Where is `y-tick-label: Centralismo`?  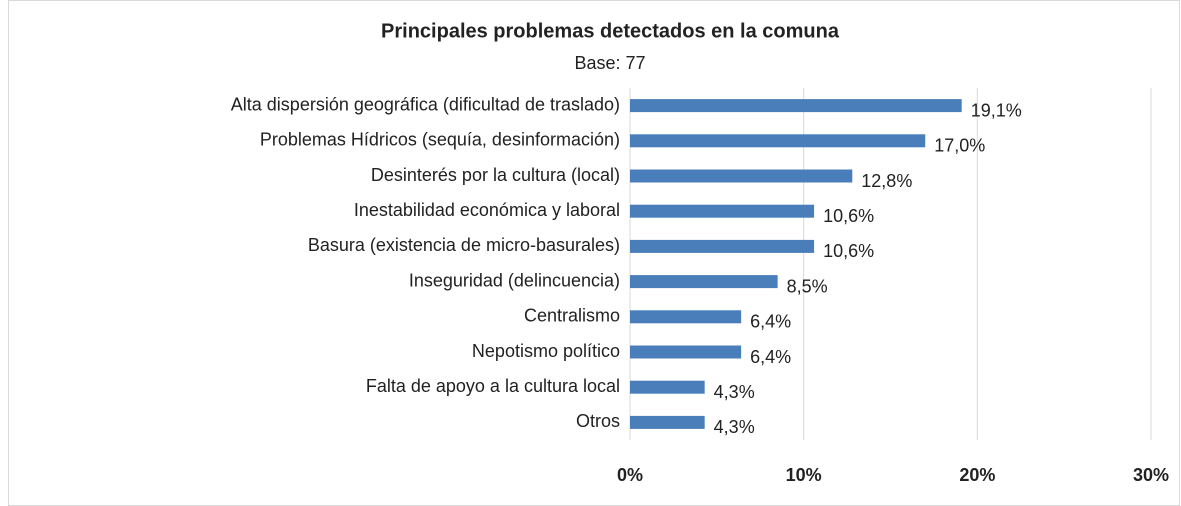
y-tick-label: Centralismo is located at coordinates (572, 316).